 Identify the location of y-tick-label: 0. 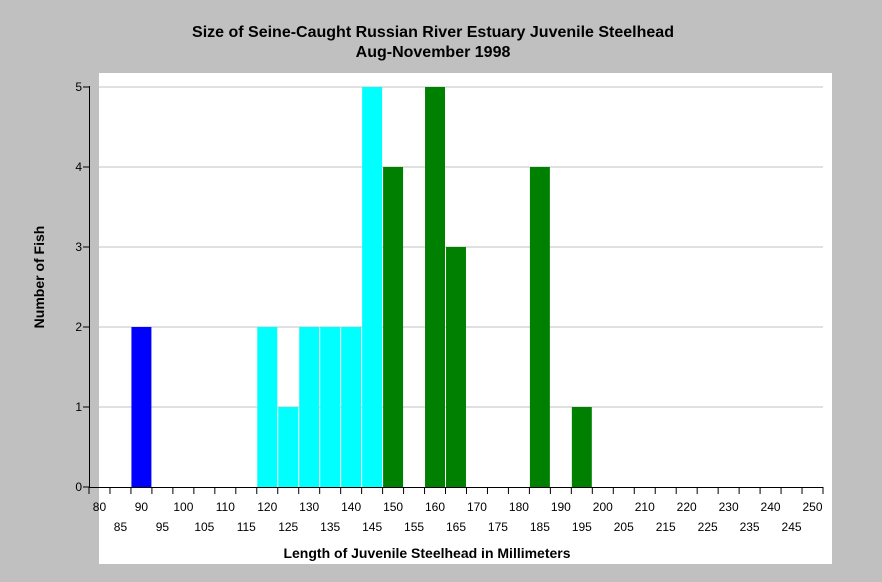
(78, 487).